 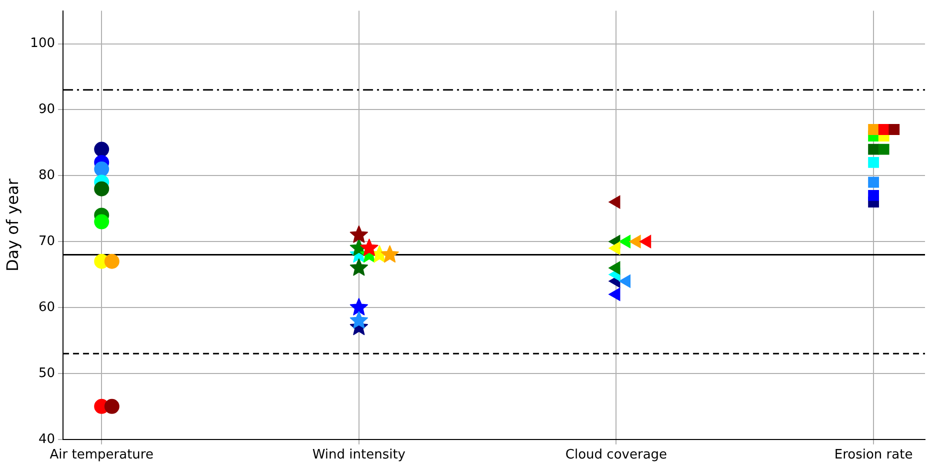 What do you see at coordinates (616, 455) in the screenshot?
I see `x-tick-label: Cloud coverage` at bounding box center [616, 455].